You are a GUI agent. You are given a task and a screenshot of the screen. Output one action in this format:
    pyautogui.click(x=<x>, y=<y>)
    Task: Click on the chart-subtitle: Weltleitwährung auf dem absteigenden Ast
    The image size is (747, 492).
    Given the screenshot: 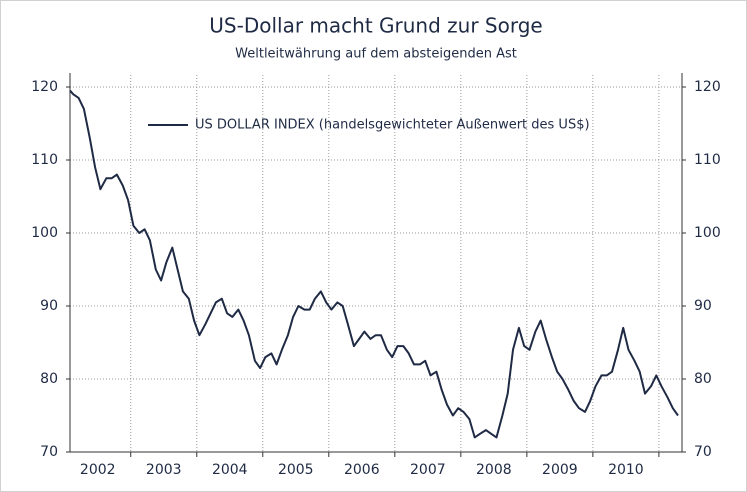 What is the action you would take?
    pyautogui.click(x=376, y=54)
    